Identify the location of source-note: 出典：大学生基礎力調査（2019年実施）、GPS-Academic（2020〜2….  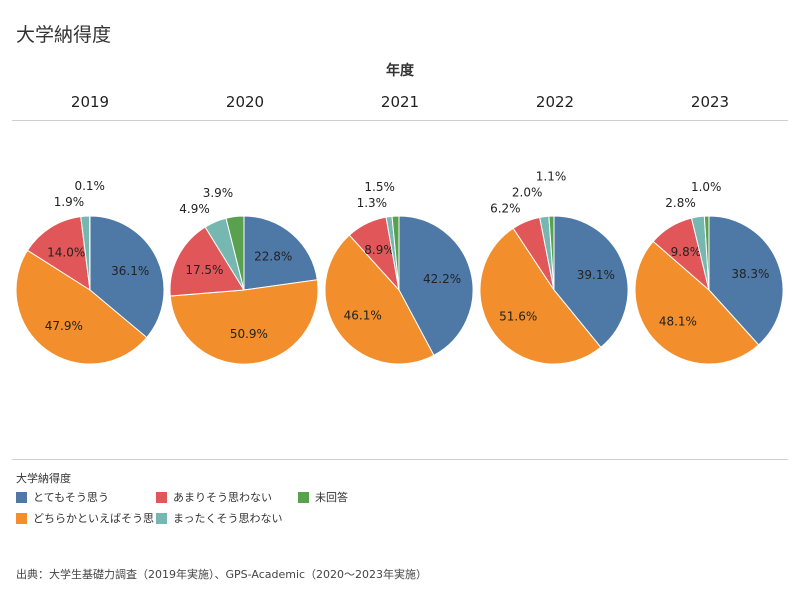
(222, 574).